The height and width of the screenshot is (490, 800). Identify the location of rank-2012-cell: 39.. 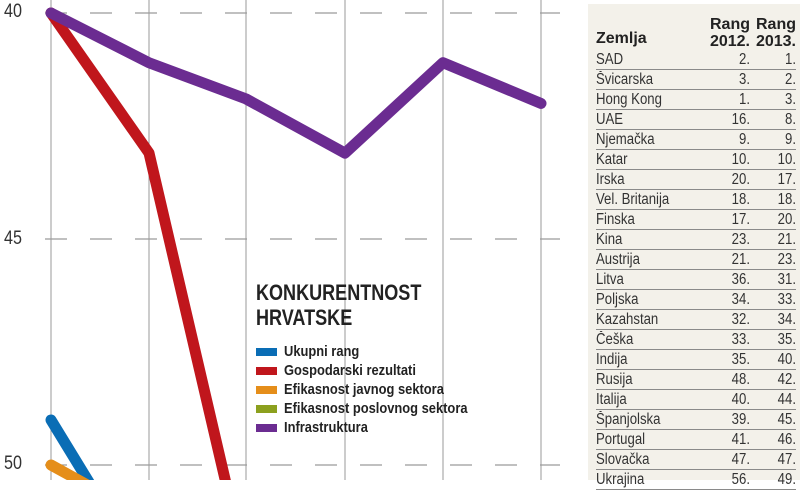
(740, 419).